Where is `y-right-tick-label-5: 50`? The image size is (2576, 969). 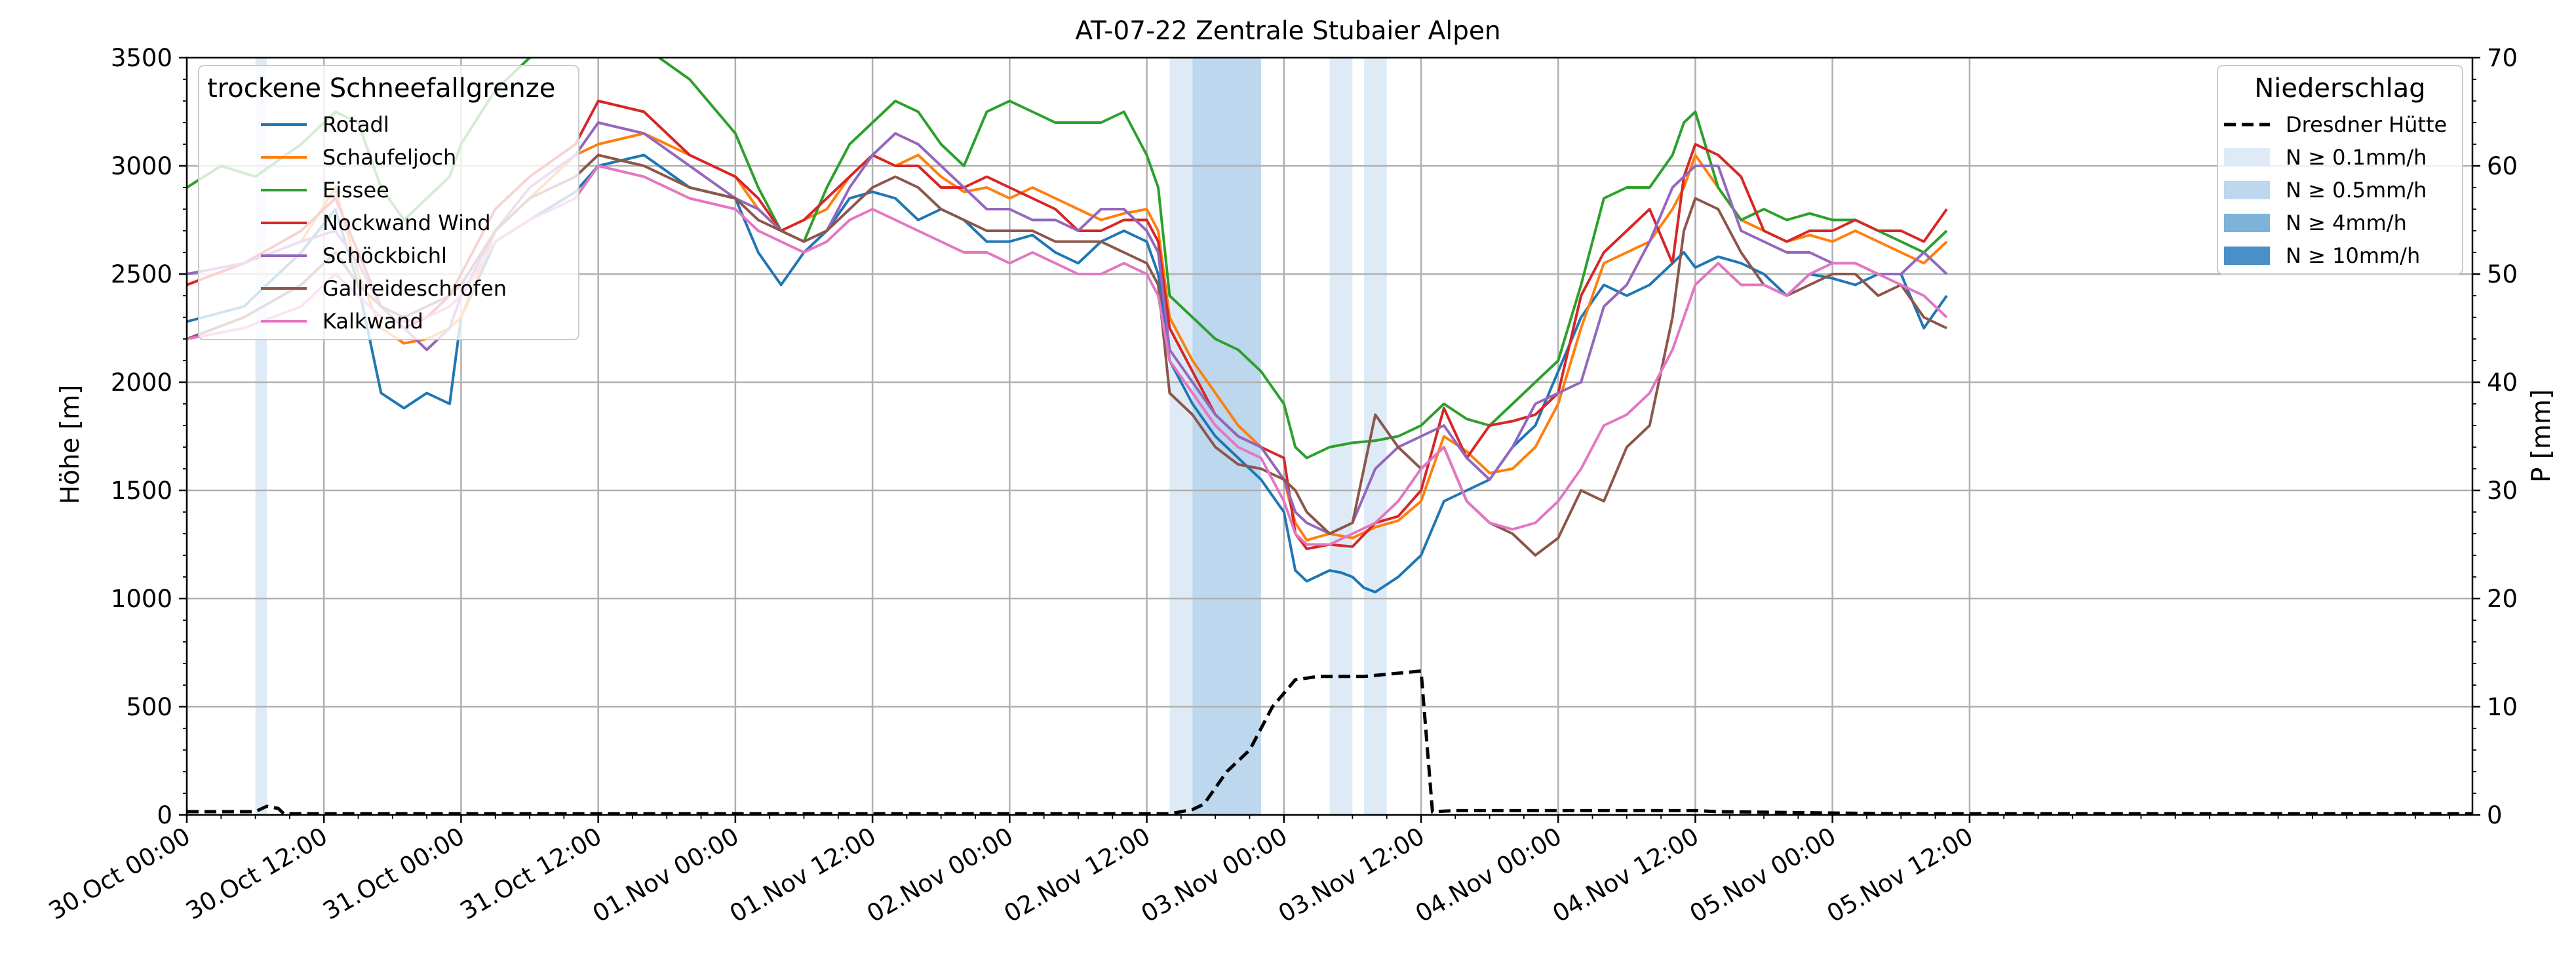 y-right-tick-label-5: 50 is located at coordinates (2502, 274).